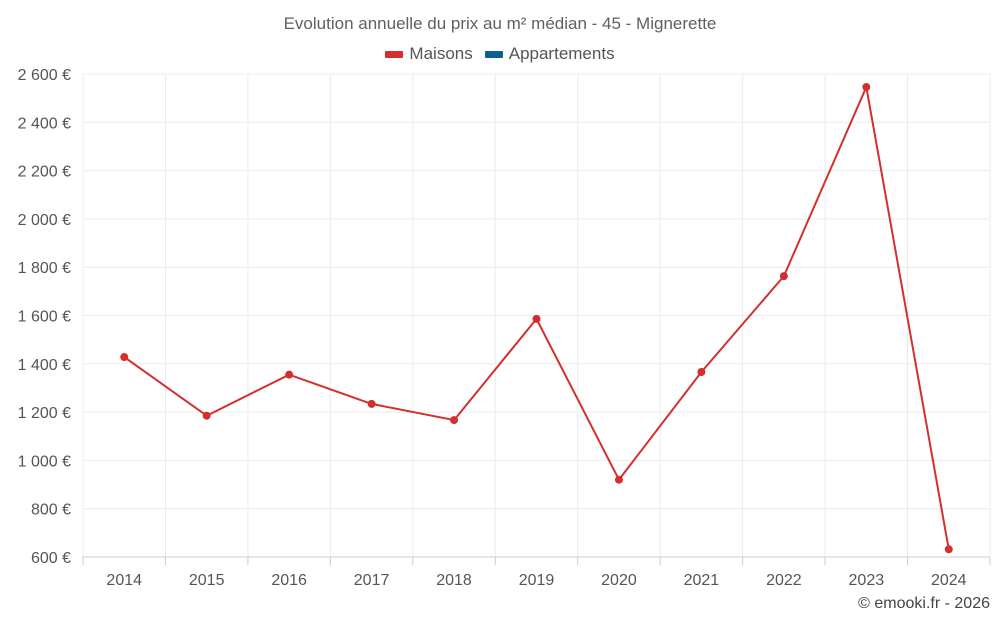  I want to click on x-tick-label: 2019, so click(537, 580).